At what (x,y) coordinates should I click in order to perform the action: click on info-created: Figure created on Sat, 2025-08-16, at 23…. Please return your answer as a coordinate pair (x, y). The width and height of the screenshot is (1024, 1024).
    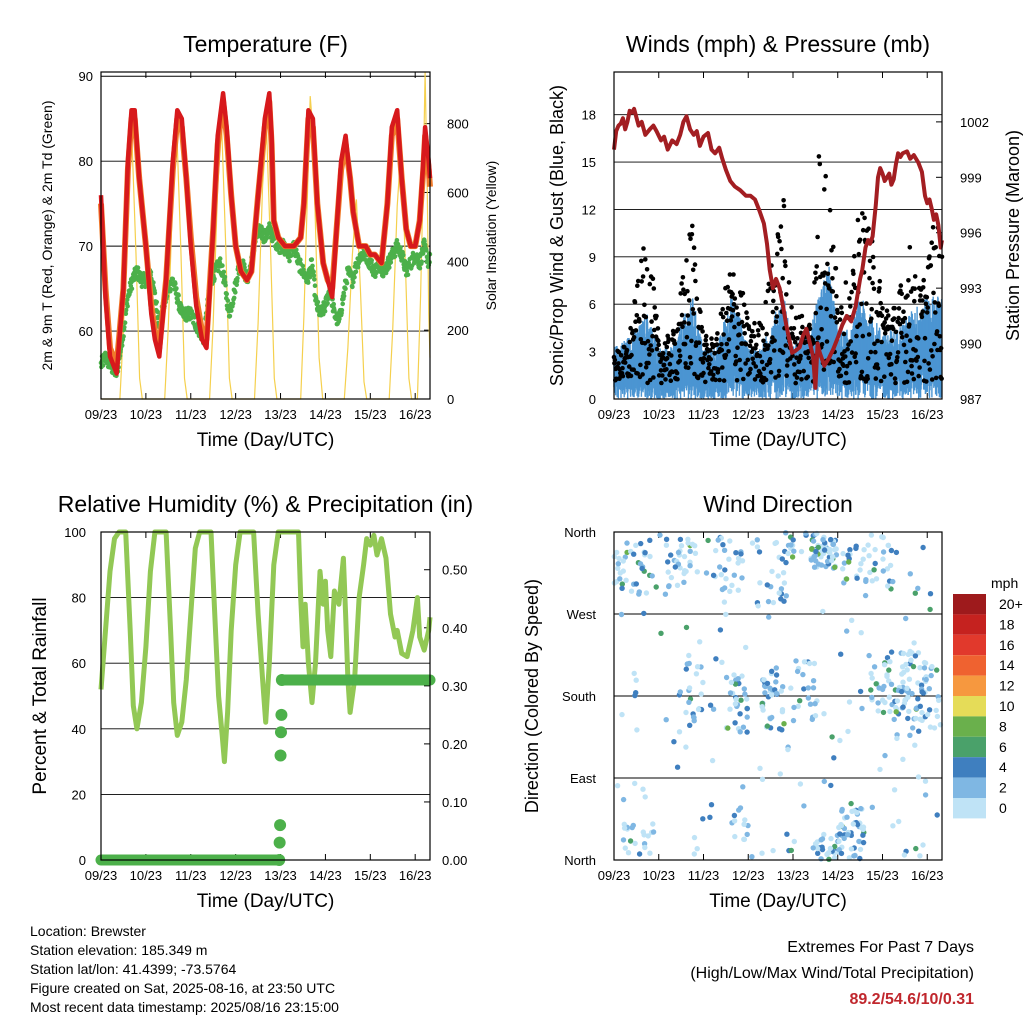
    Looking at the image, I should click on (183, 988).